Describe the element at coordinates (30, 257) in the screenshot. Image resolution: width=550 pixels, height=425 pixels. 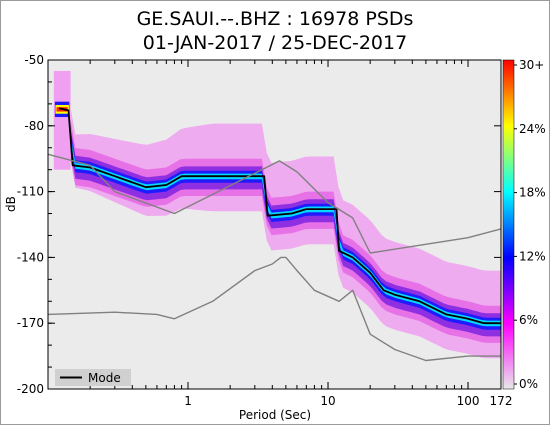
I see `y-tick-label: -140` at that location.